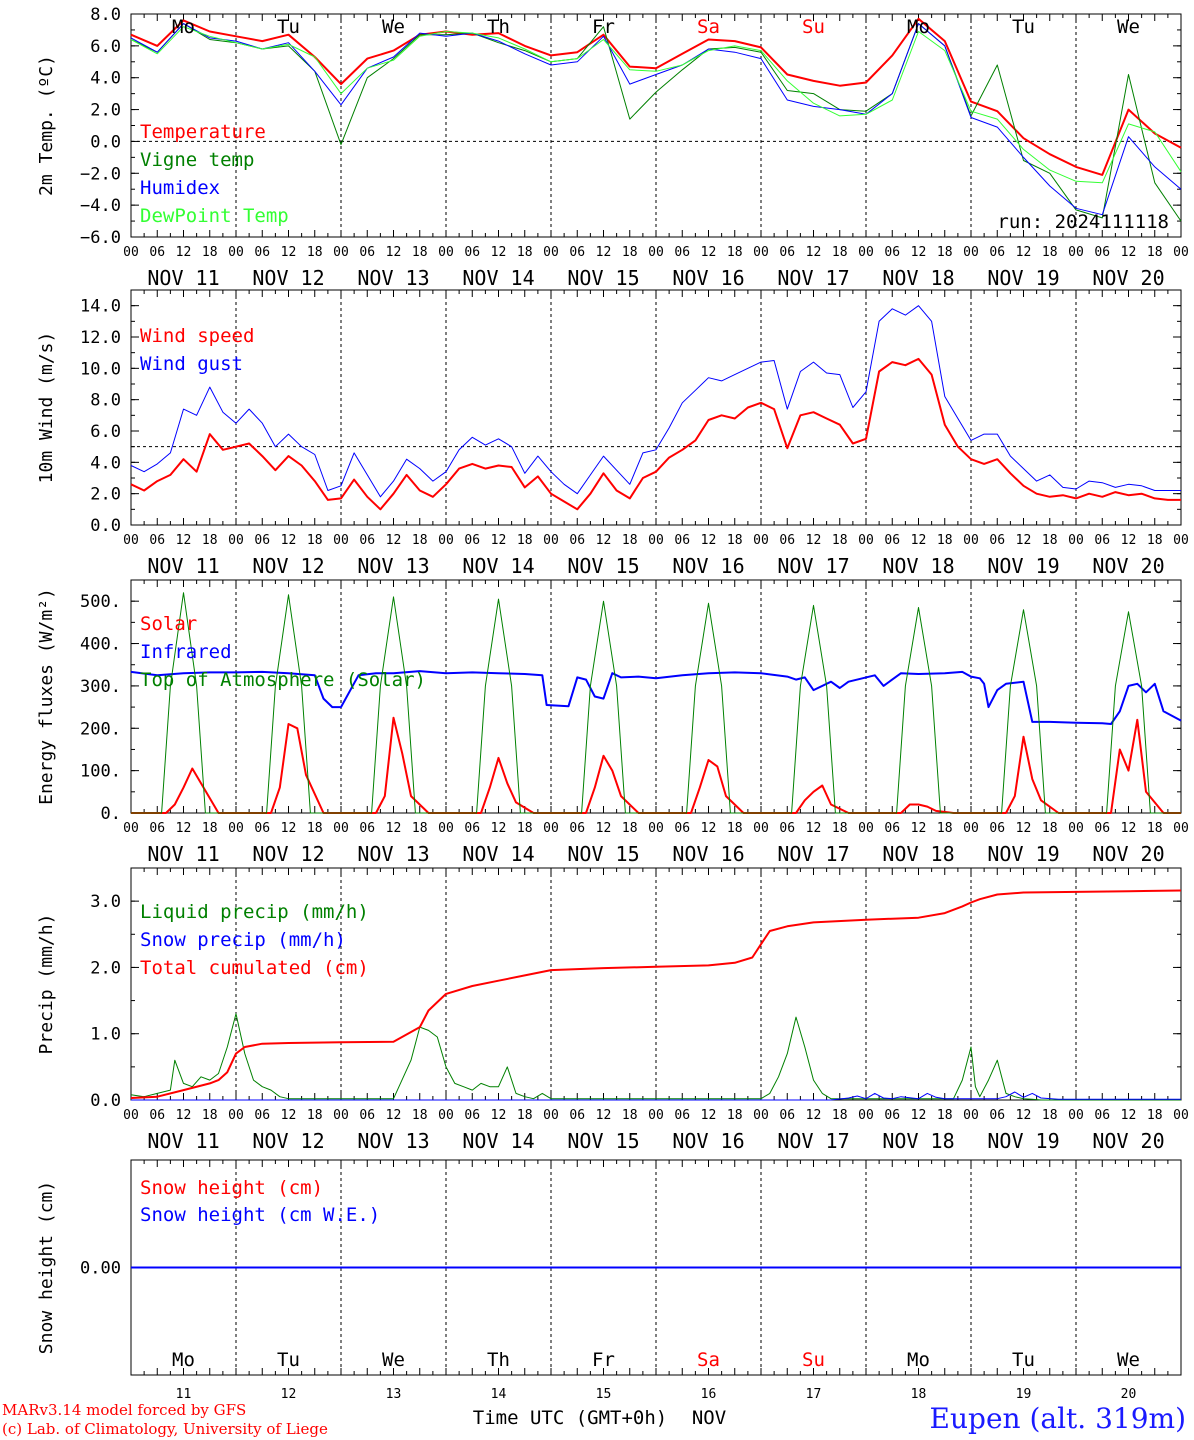 The width and height of the screenshot is (1194, 1440). Describe the element at coordinates (393, 27) in the screenshot. I see `weekday-label: We` at that location.